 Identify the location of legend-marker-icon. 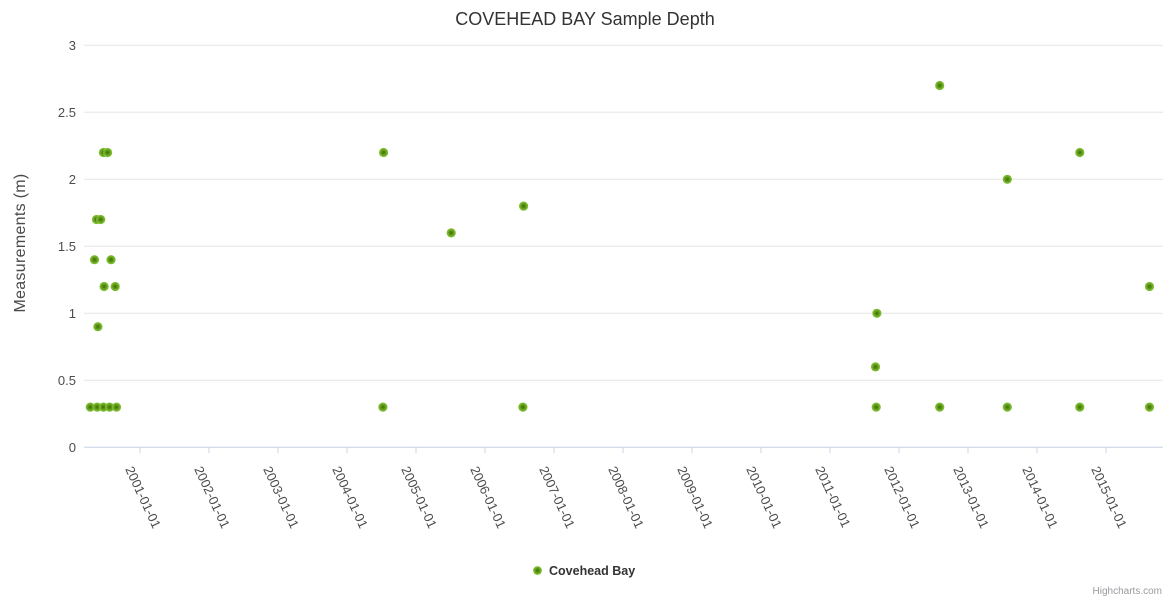
(537, 570).